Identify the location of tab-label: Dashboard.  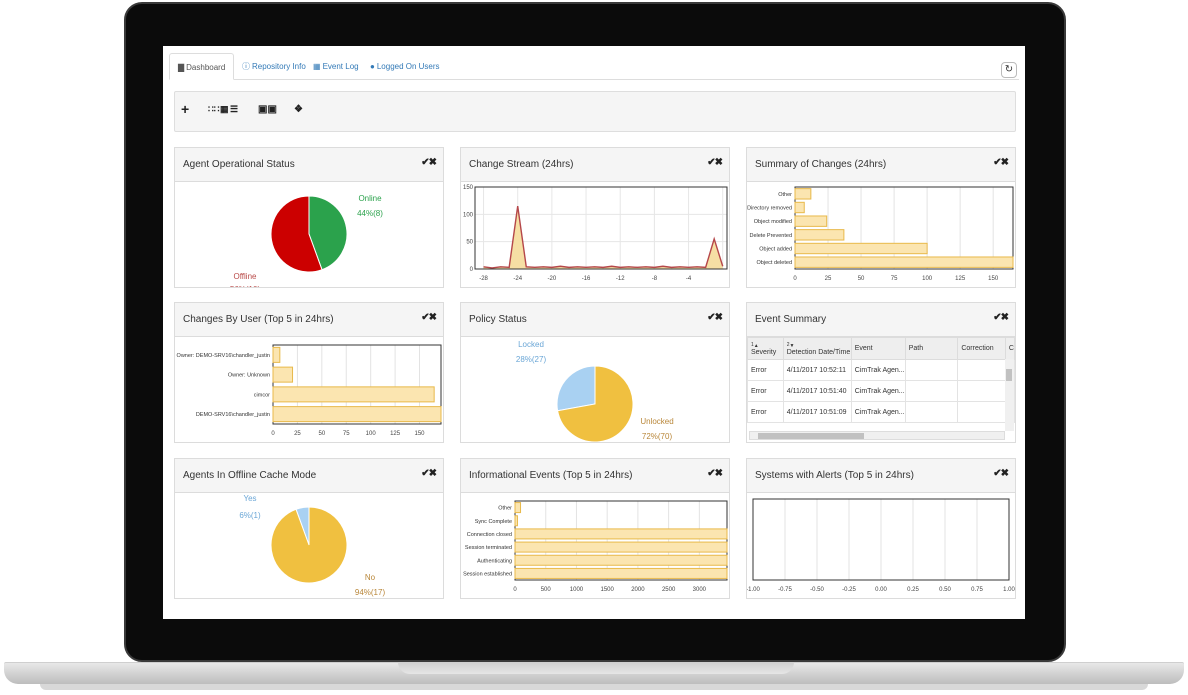
(206, 67).